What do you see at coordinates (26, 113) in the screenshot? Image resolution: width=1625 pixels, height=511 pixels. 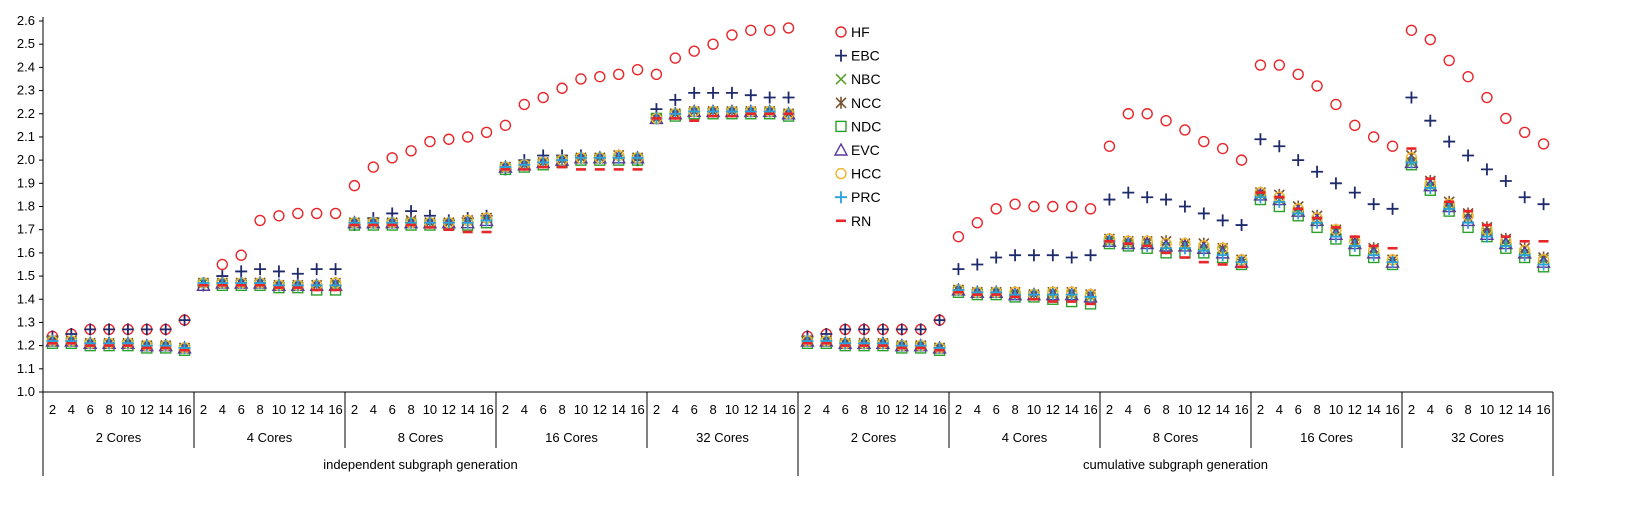 I see `y-tick-label: 2.2` at bounding box center [26, 113].